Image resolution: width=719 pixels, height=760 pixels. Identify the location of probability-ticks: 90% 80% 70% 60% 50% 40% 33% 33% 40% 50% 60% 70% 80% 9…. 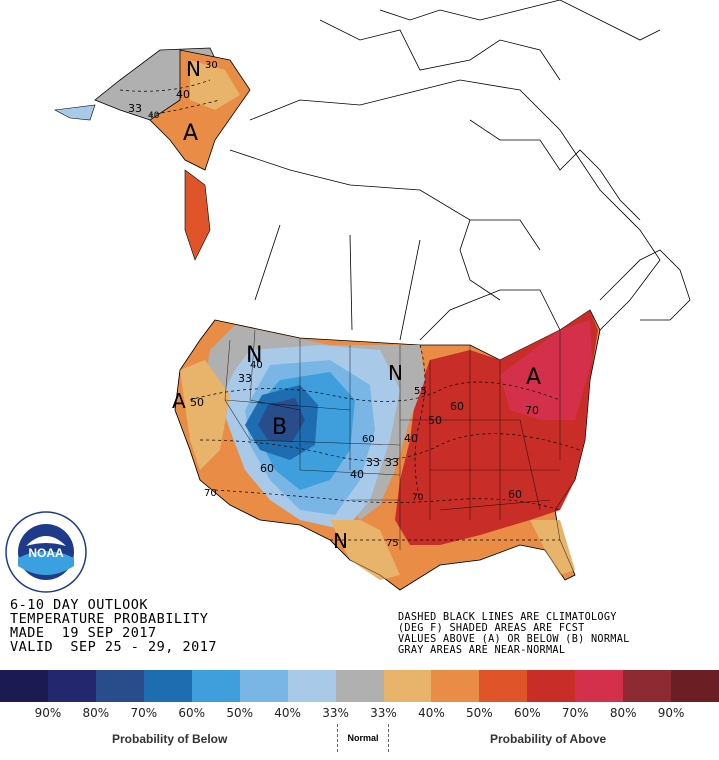
(359, 713).